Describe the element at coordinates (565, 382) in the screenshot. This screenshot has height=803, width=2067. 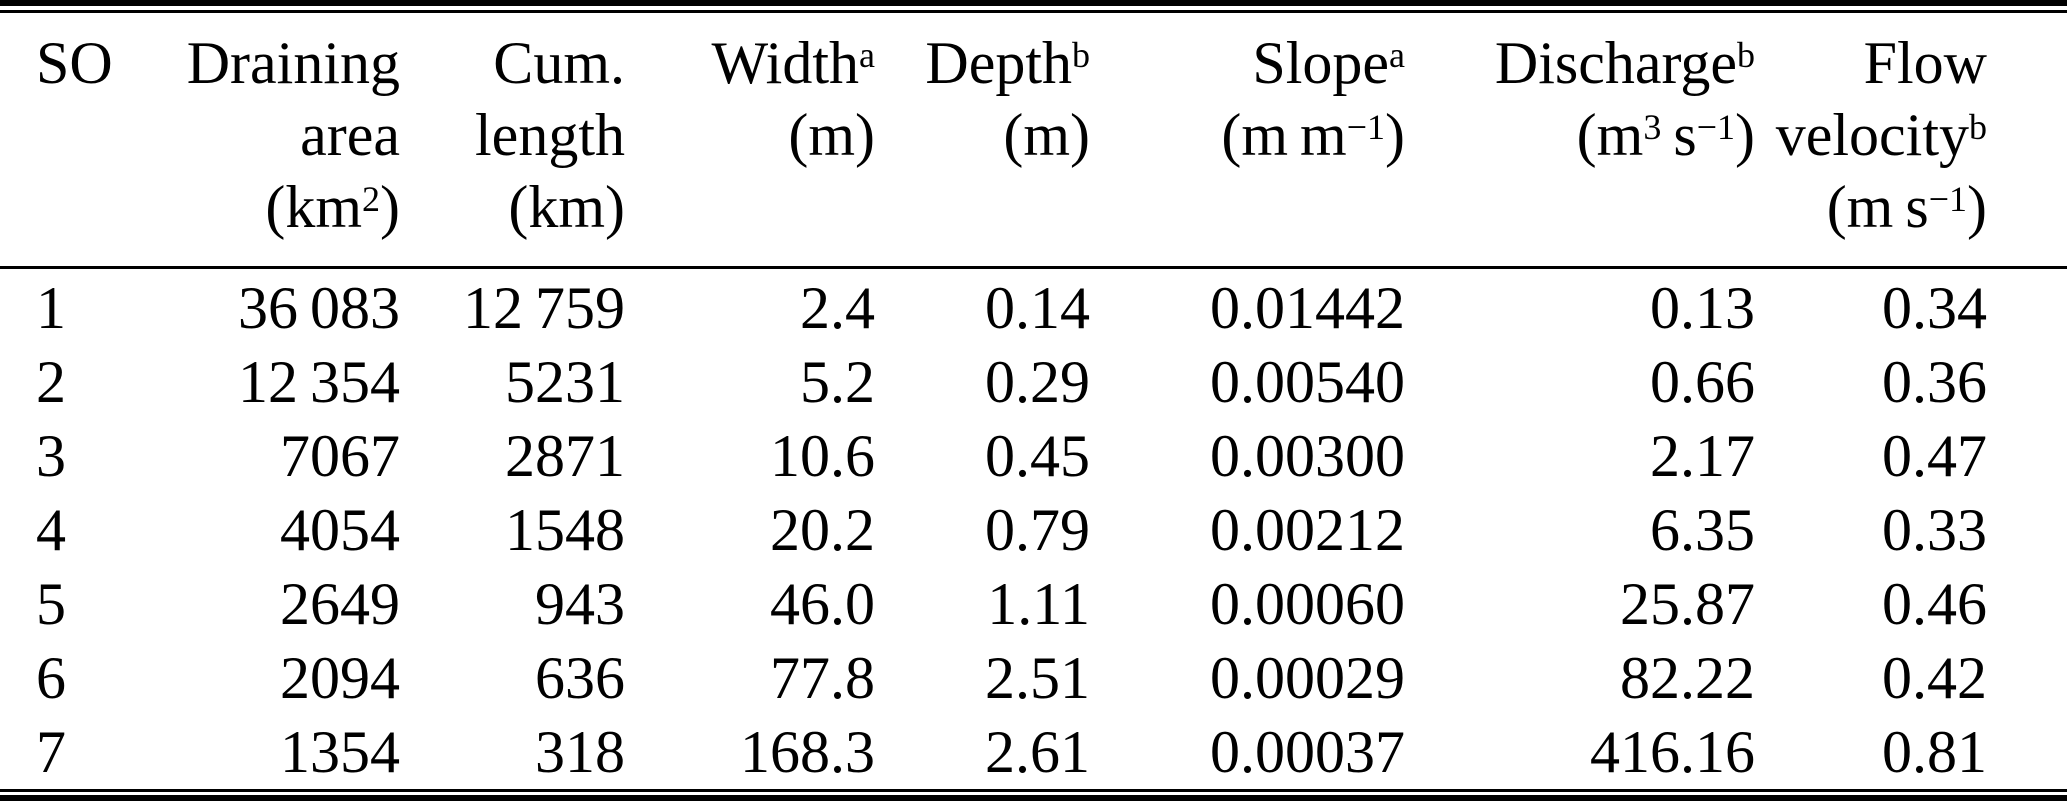
I see `cell-cum-length: 5231` at that location.